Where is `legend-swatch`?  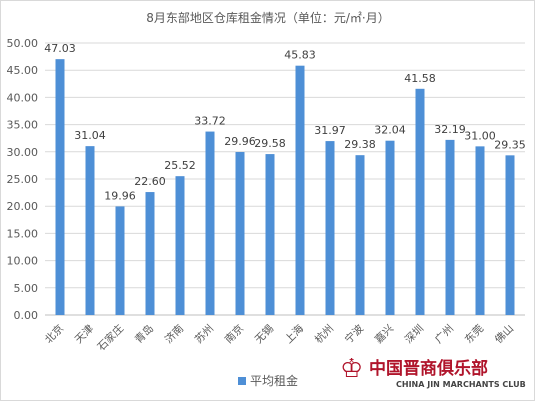 legend-swatch is located at coordinates (242, 381).